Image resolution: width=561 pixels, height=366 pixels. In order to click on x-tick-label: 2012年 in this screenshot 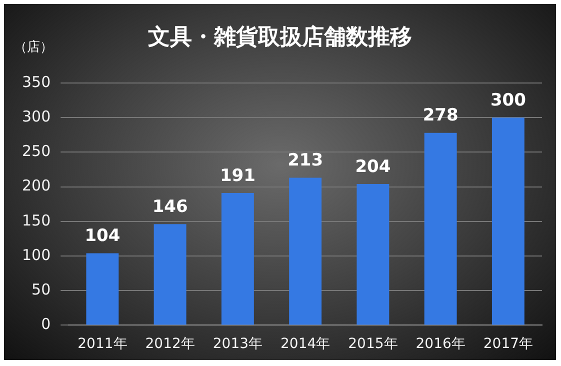, I will do `click(170, 344)`.